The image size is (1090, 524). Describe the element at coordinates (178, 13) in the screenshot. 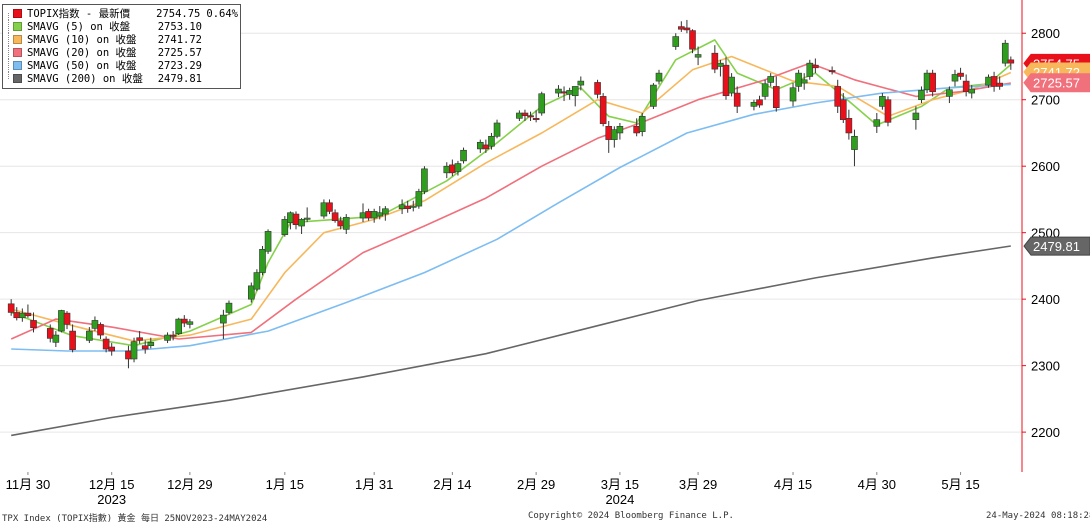

I see `legend-item-value: 2754.75` at that location.